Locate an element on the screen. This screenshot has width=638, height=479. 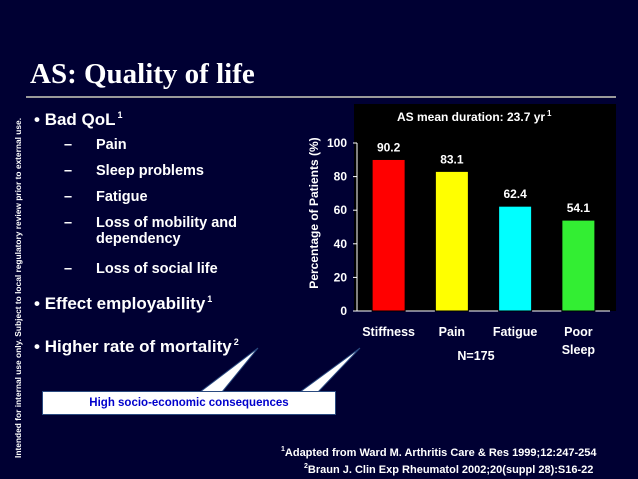
bullet-employability-label: Effect employability is located at coordinates (125, 303).